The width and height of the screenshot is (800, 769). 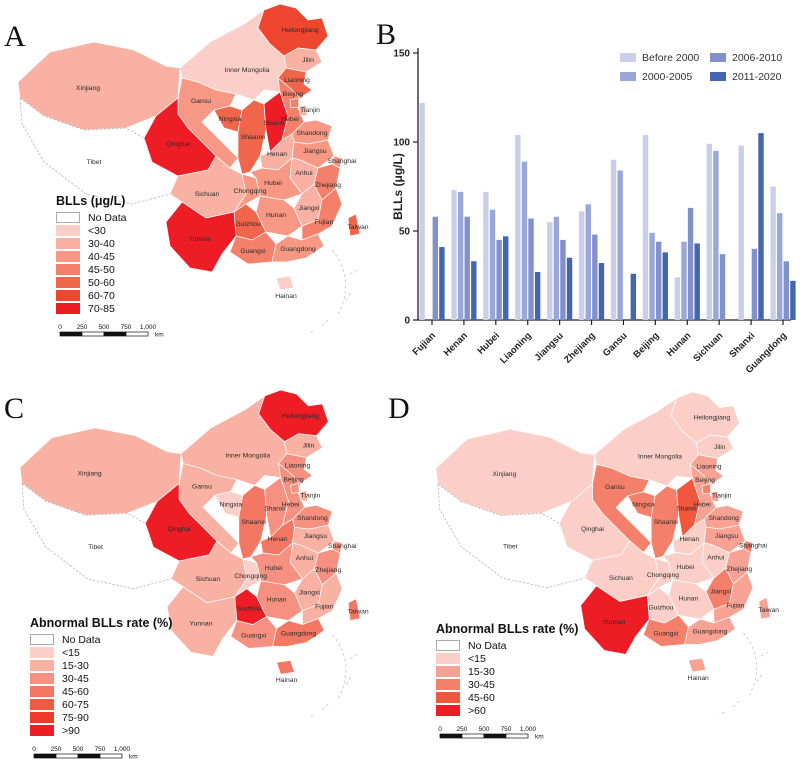 What do you see at coordinates (297, 80) in the screenshot?
I see `province-label-liaoning: Liaoning` at bounding box center [297, 80].